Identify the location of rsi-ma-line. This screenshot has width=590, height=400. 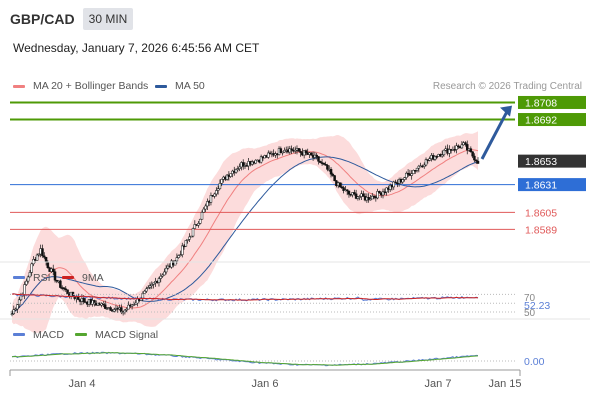
(245, 297).